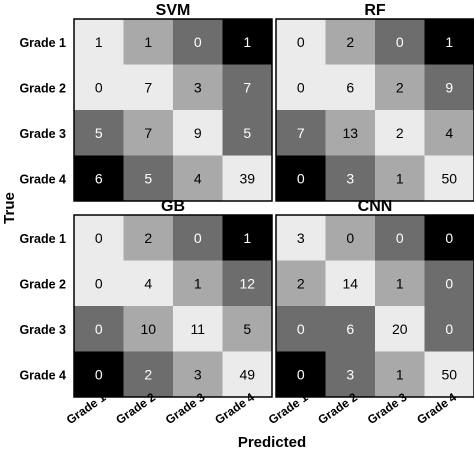 This screenshot has height=476, width=474. What do you see at coordinates (247, 283) in the screenshot?
I see `cell-value: 12` at bounding box center [247, 283].